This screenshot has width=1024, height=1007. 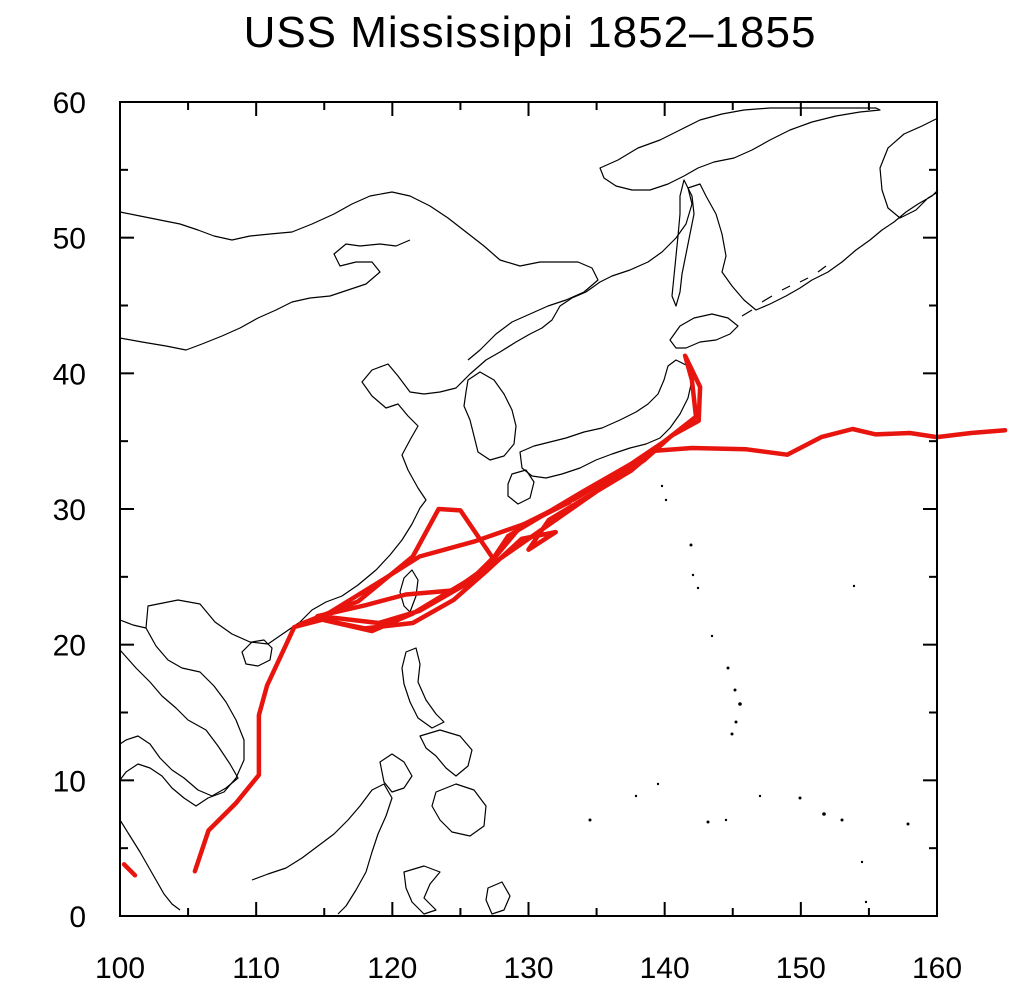 What do you see at coordinates (801, 968) in the screenshot?
I see `x-tick-label: 150` at bounding box center [801, 968].